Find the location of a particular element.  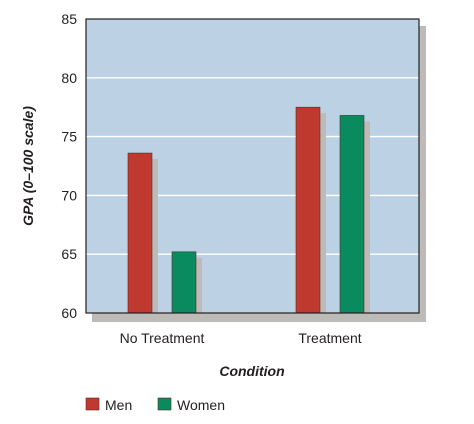

legend-label-women: Women is located at coordinates (201, 405).